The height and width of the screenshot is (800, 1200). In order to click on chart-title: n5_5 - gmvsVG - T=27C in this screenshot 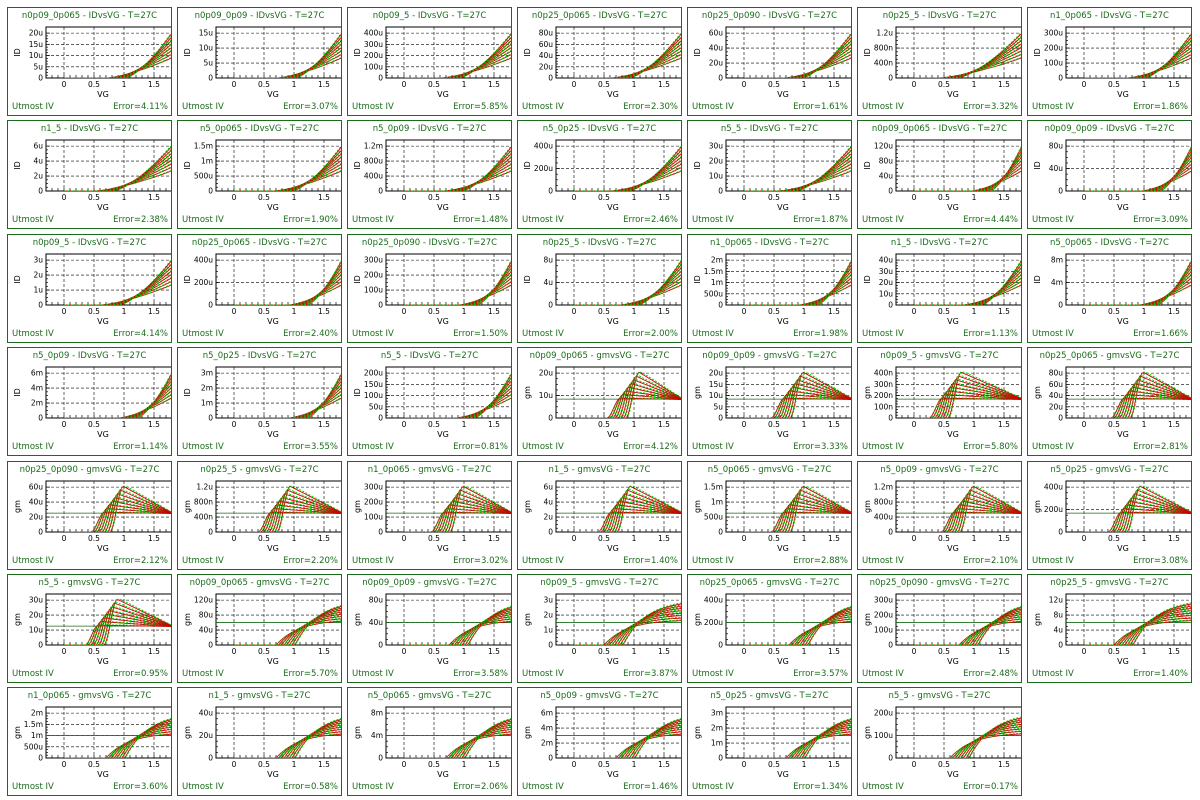, I will do `click(939, 696)`.